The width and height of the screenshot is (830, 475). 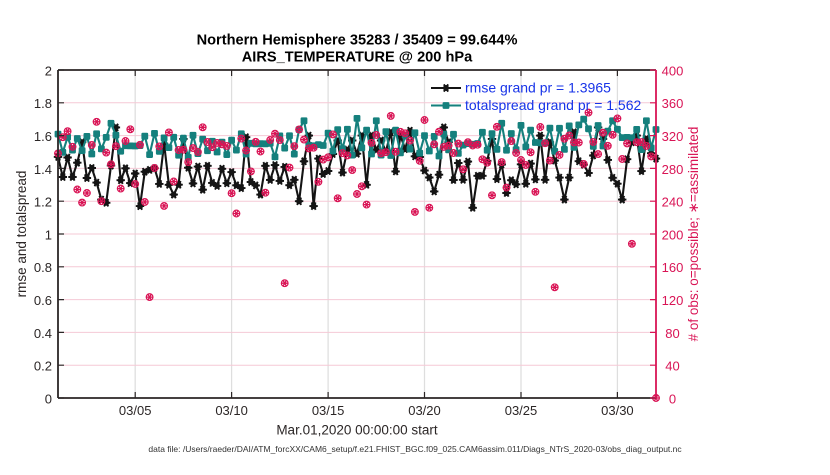 I want to click on svg-text: rmse grand pr = 1.3965, so click(x=538, y=88).